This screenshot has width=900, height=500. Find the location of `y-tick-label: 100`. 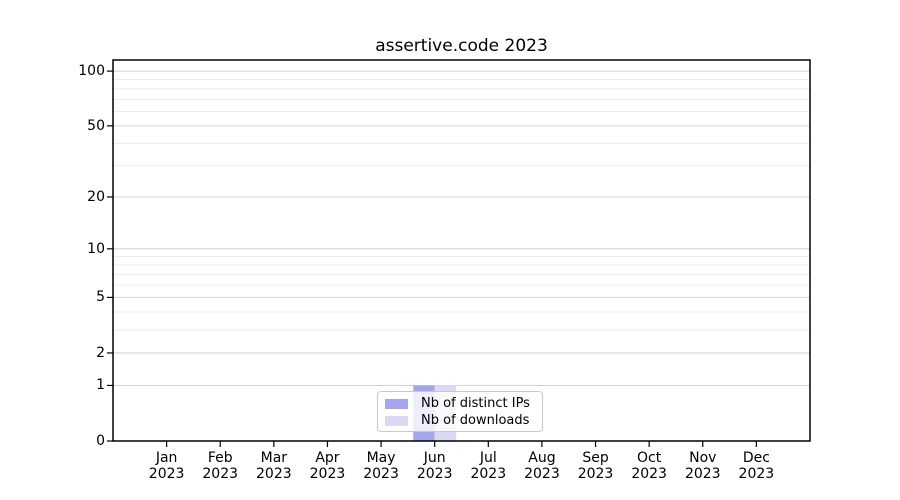

y-tick-label: 100 is located at coordinates (91, 71).